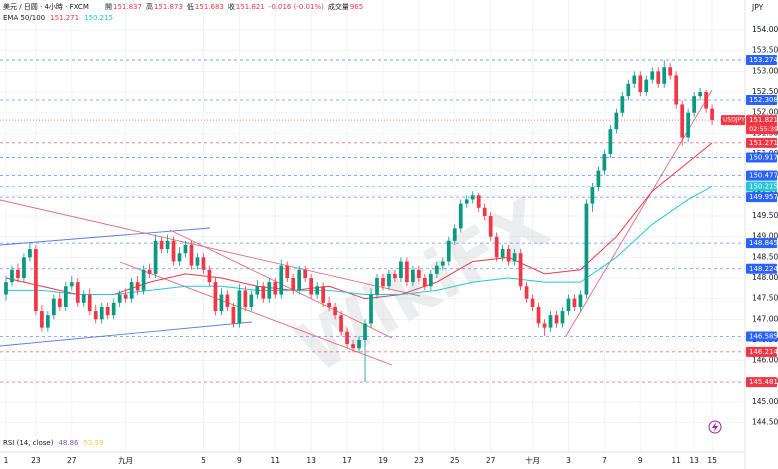  Describe the element at coordinates (765, 277) in the screenshot. I see `y-tick-label: 148.000` at that location.